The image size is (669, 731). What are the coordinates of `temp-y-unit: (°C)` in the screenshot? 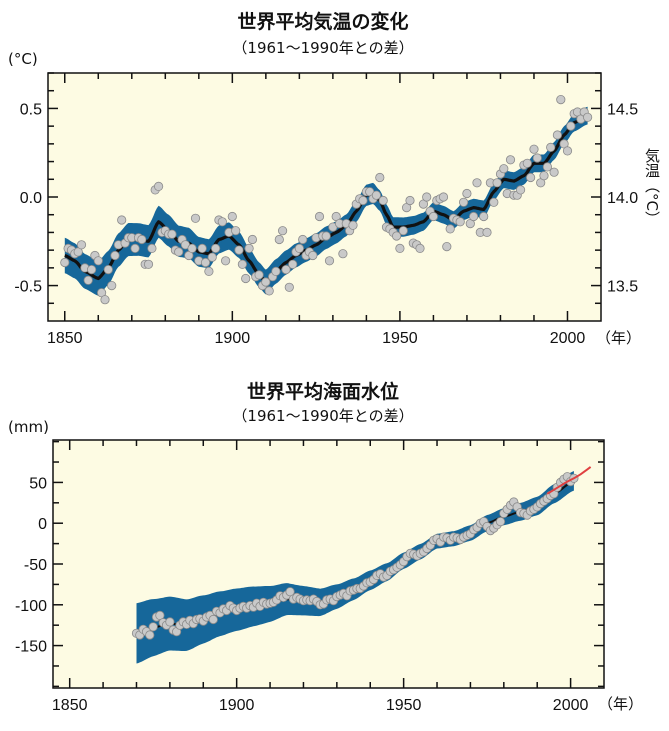 It's located at (23, 59).